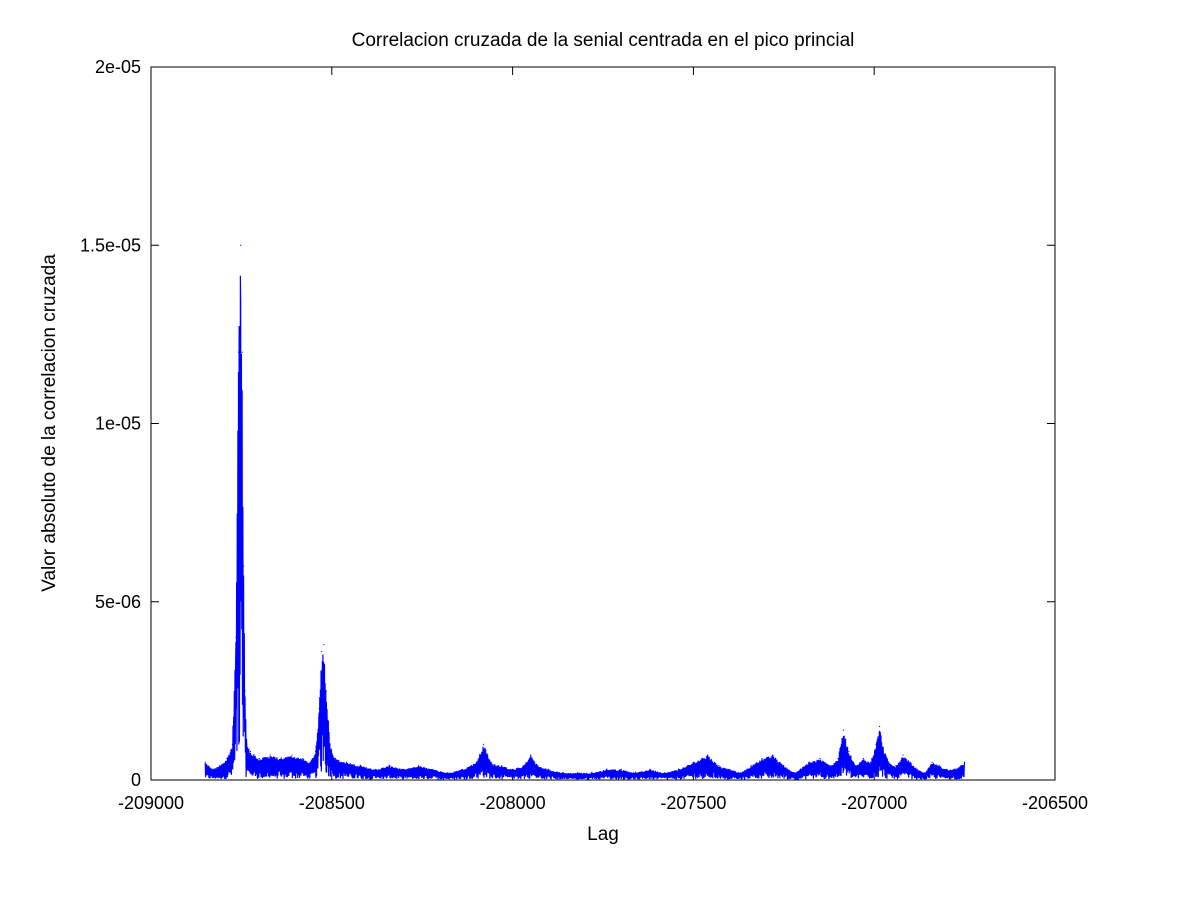 Image resolution: width=1200 pixels, height=902 pixels. I want to click on x-tick-label: -207500, so click(693, 803).